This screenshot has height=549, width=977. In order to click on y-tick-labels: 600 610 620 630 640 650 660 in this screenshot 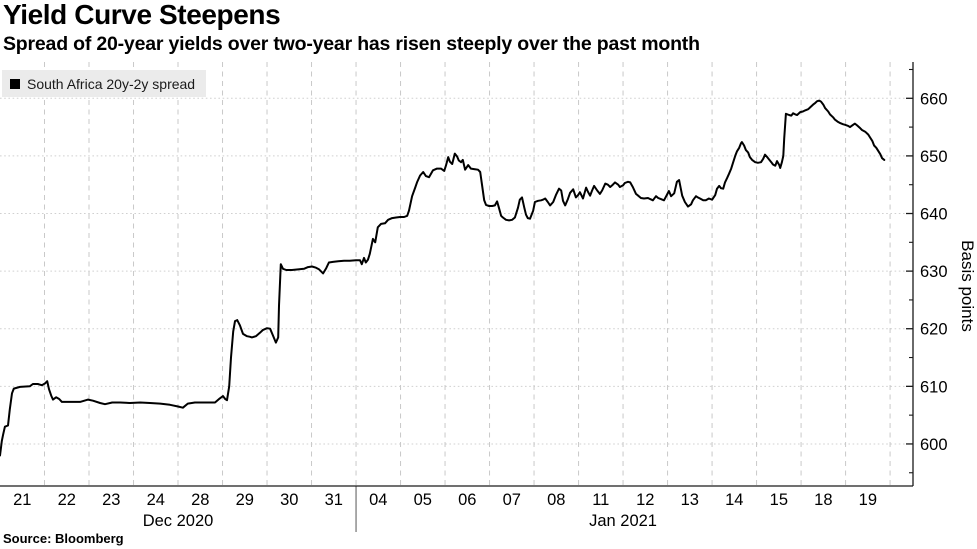, I will do `click(934, 272)`.